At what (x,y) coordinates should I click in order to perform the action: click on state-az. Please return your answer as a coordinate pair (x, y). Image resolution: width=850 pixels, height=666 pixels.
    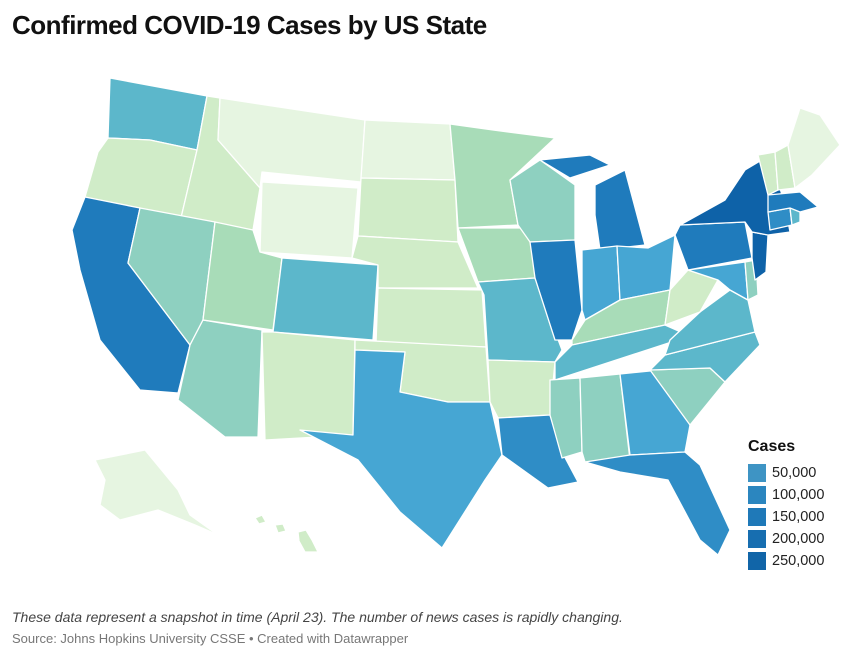
    Looking at the image, I should click on (220, 378).